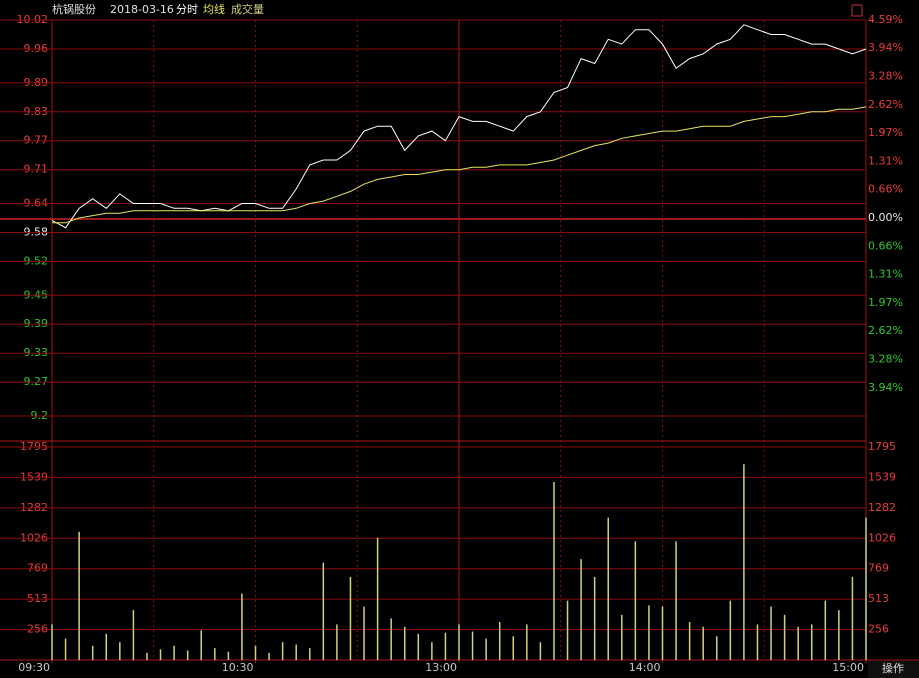  What do you see at coordinates (885, 19) in the screenshot?
I see `y2-tick-label: 4.59%` at bounding box center [885, 19].